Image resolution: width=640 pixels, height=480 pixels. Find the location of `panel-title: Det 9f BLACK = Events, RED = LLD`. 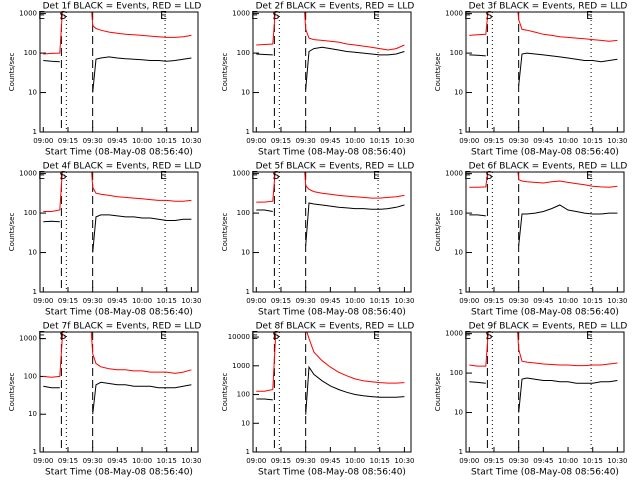

panel-title: Det 9f BLACK = Events, RED = LLD is located at coordinates (548, 327).